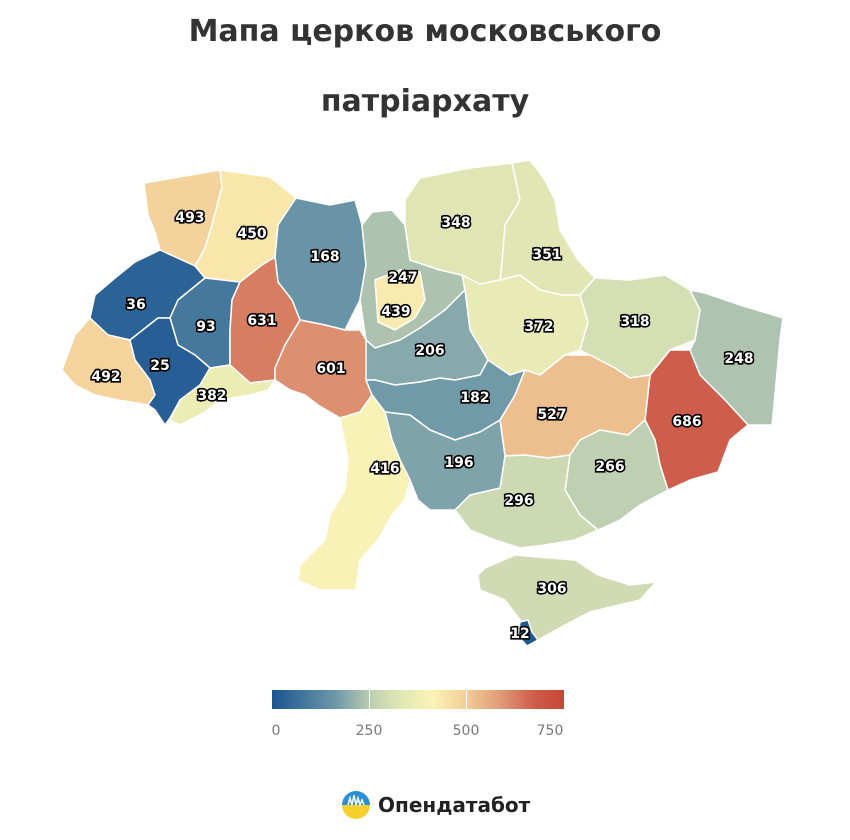  Describe the element at coordinates (454, 805) in the screenshot. I see `brand-name: Опендатабот` at that location.